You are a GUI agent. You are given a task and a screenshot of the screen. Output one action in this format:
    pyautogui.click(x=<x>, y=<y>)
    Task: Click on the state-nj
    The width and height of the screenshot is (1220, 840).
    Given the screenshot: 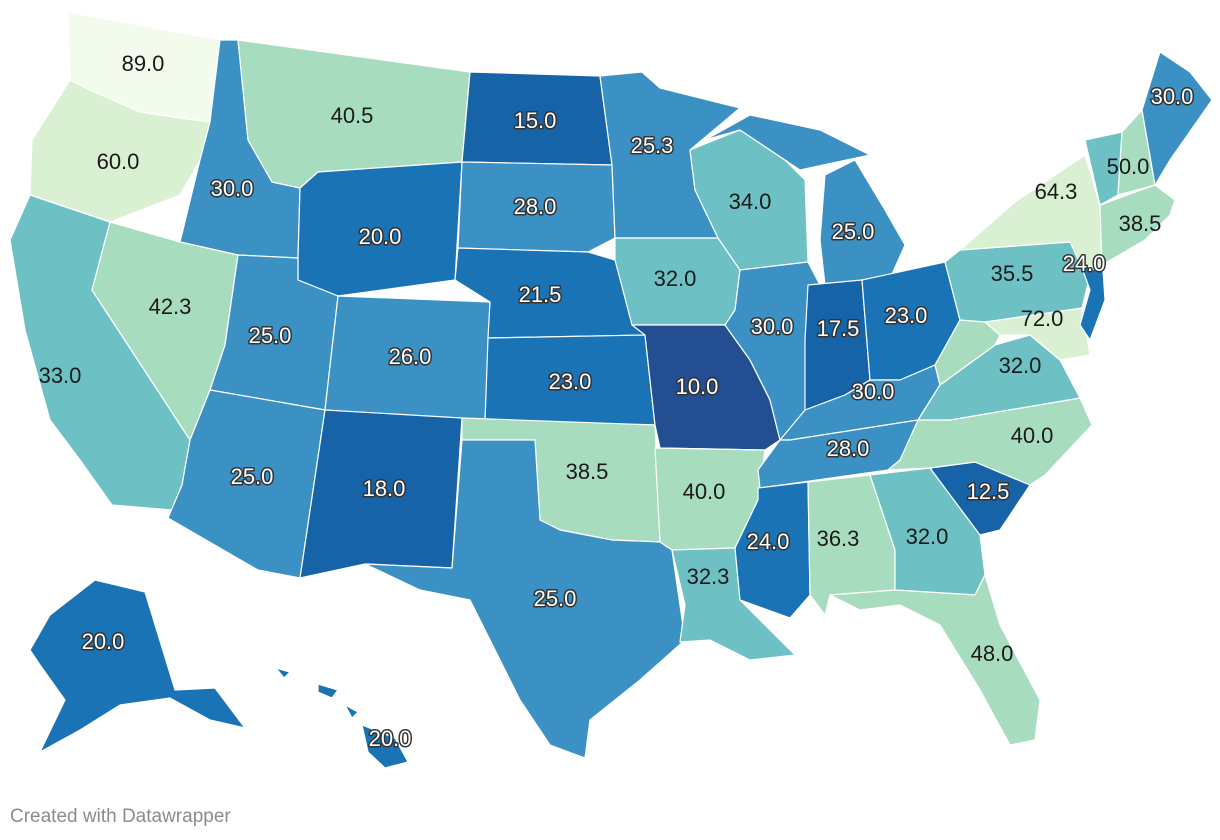 What is the action you would take?
    pyautogui.click(x=1092, y=304)
    